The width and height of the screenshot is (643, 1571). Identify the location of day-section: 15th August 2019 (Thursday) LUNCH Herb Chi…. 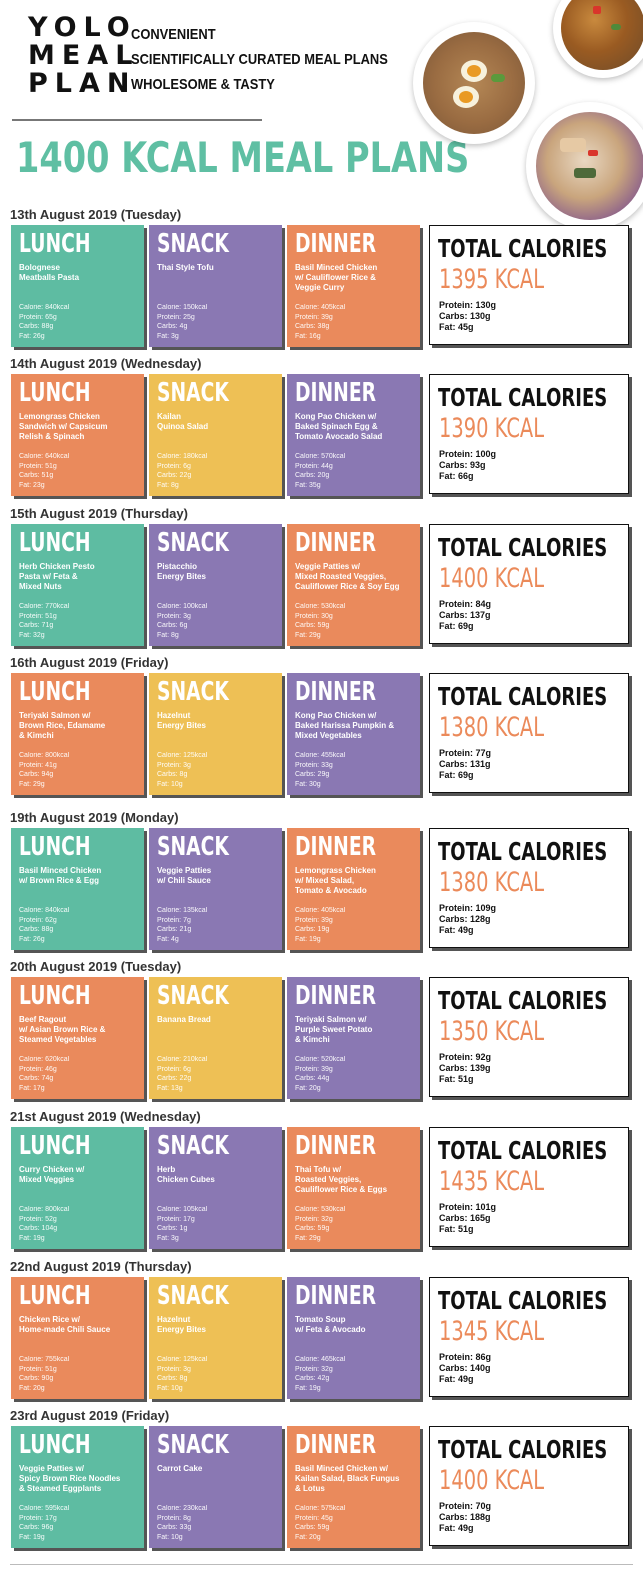
(321, 581).